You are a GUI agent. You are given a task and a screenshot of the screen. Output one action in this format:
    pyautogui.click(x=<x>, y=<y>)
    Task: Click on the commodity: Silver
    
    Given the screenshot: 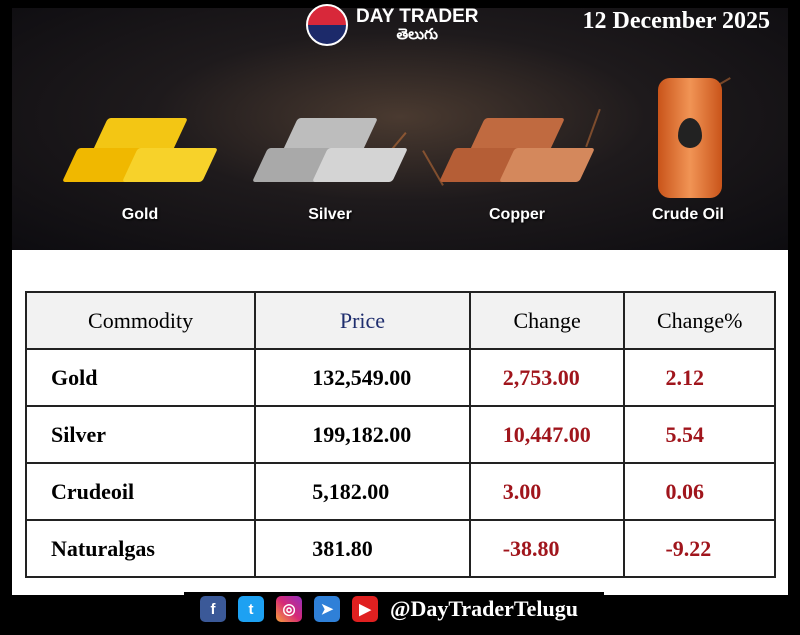 What is the action you would take?
    pyautogui.click(x=140, y=434)
    